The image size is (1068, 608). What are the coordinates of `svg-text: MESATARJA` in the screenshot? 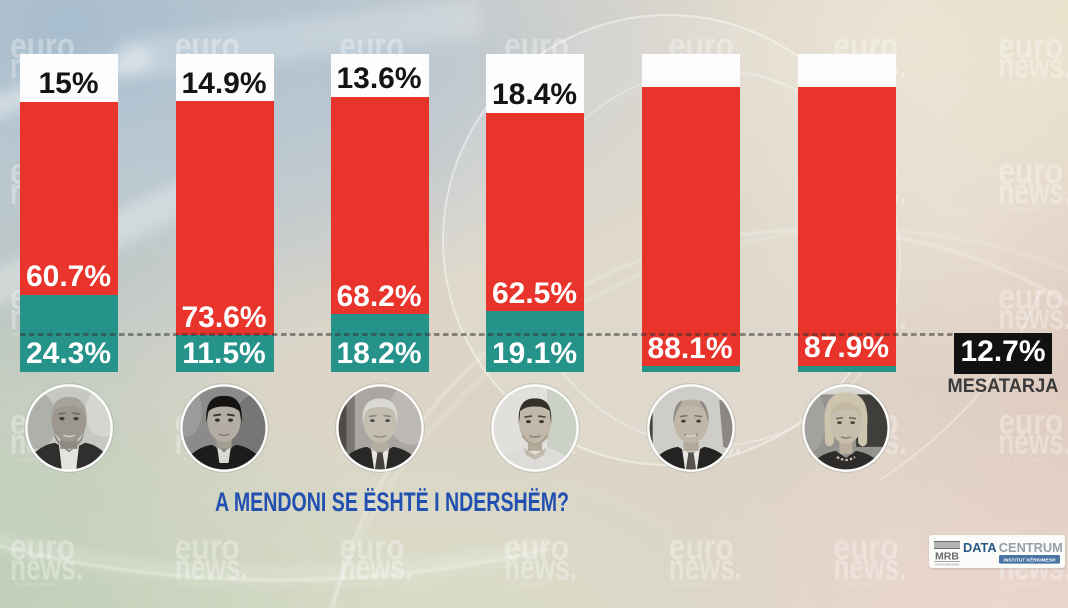 It's located at (1003, 386).